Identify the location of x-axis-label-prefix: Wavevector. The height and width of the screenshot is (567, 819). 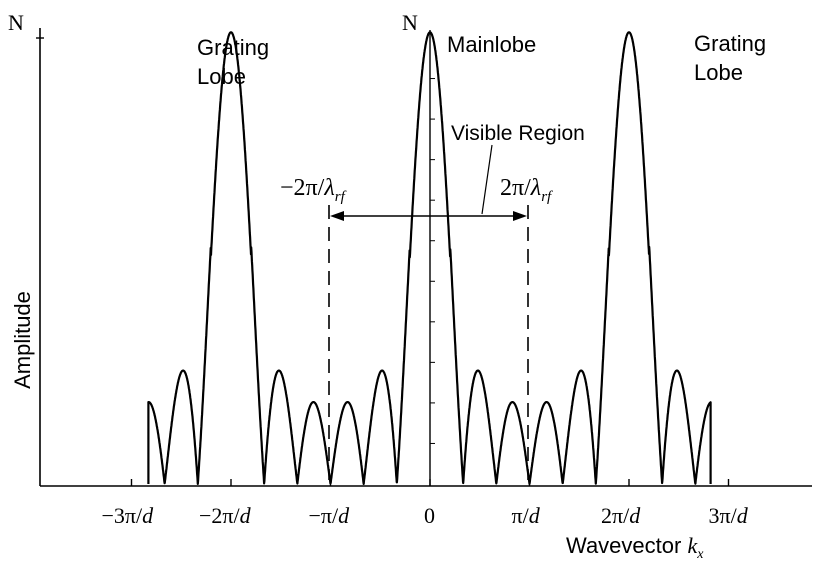
(626, 545).